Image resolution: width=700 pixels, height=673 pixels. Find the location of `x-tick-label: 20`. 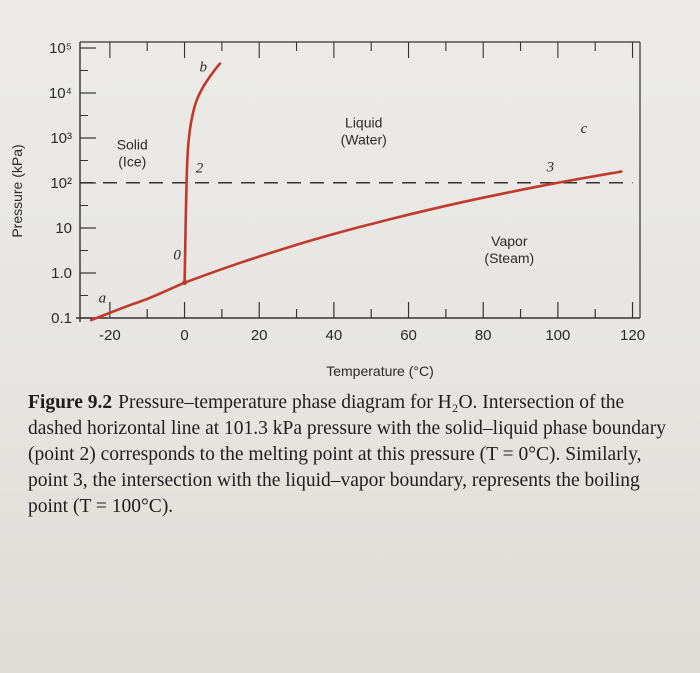

x-tick-label: 20 is located at coordinates (259, 335).